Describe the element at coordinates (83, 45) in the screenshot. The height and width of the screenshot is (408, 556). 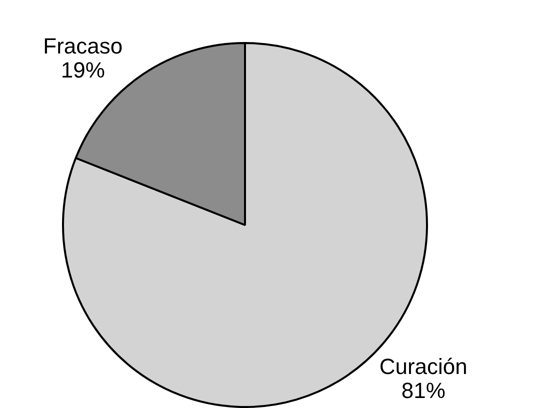
I see `slice-label: Fracaso` at that location.